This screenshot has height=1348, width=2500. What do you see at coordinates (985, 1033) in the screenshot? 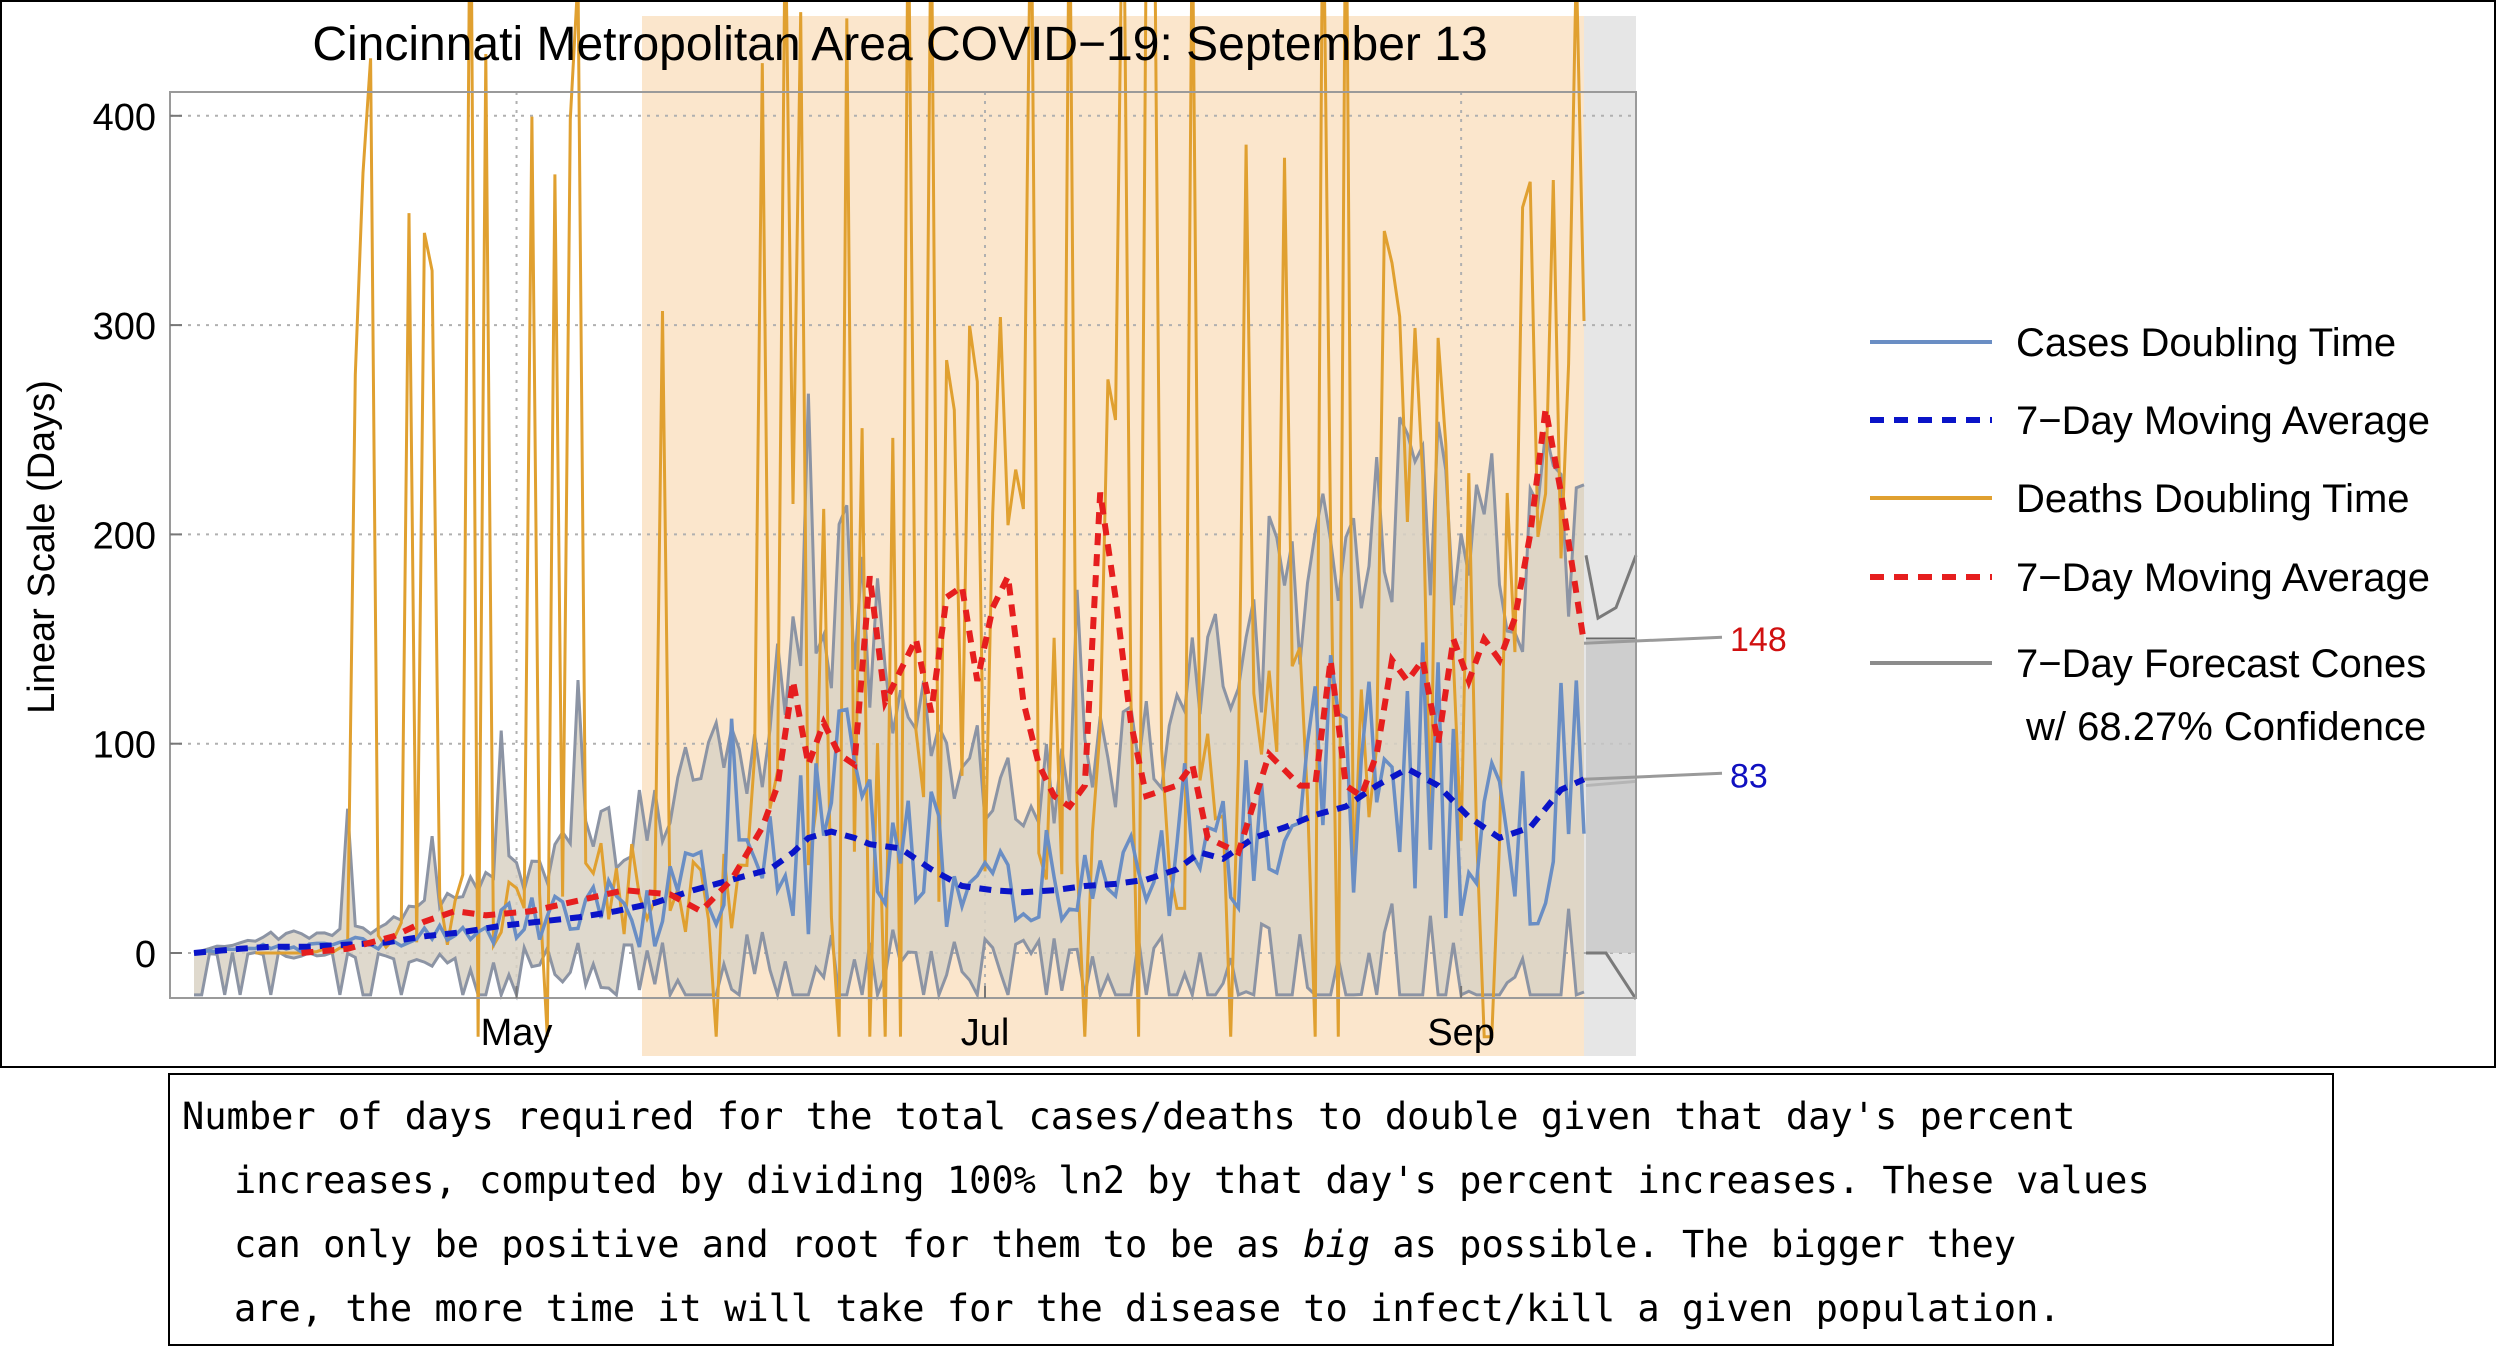
I see `x-tick-label-Jul: Jul` at bounding box center [985, 1033].